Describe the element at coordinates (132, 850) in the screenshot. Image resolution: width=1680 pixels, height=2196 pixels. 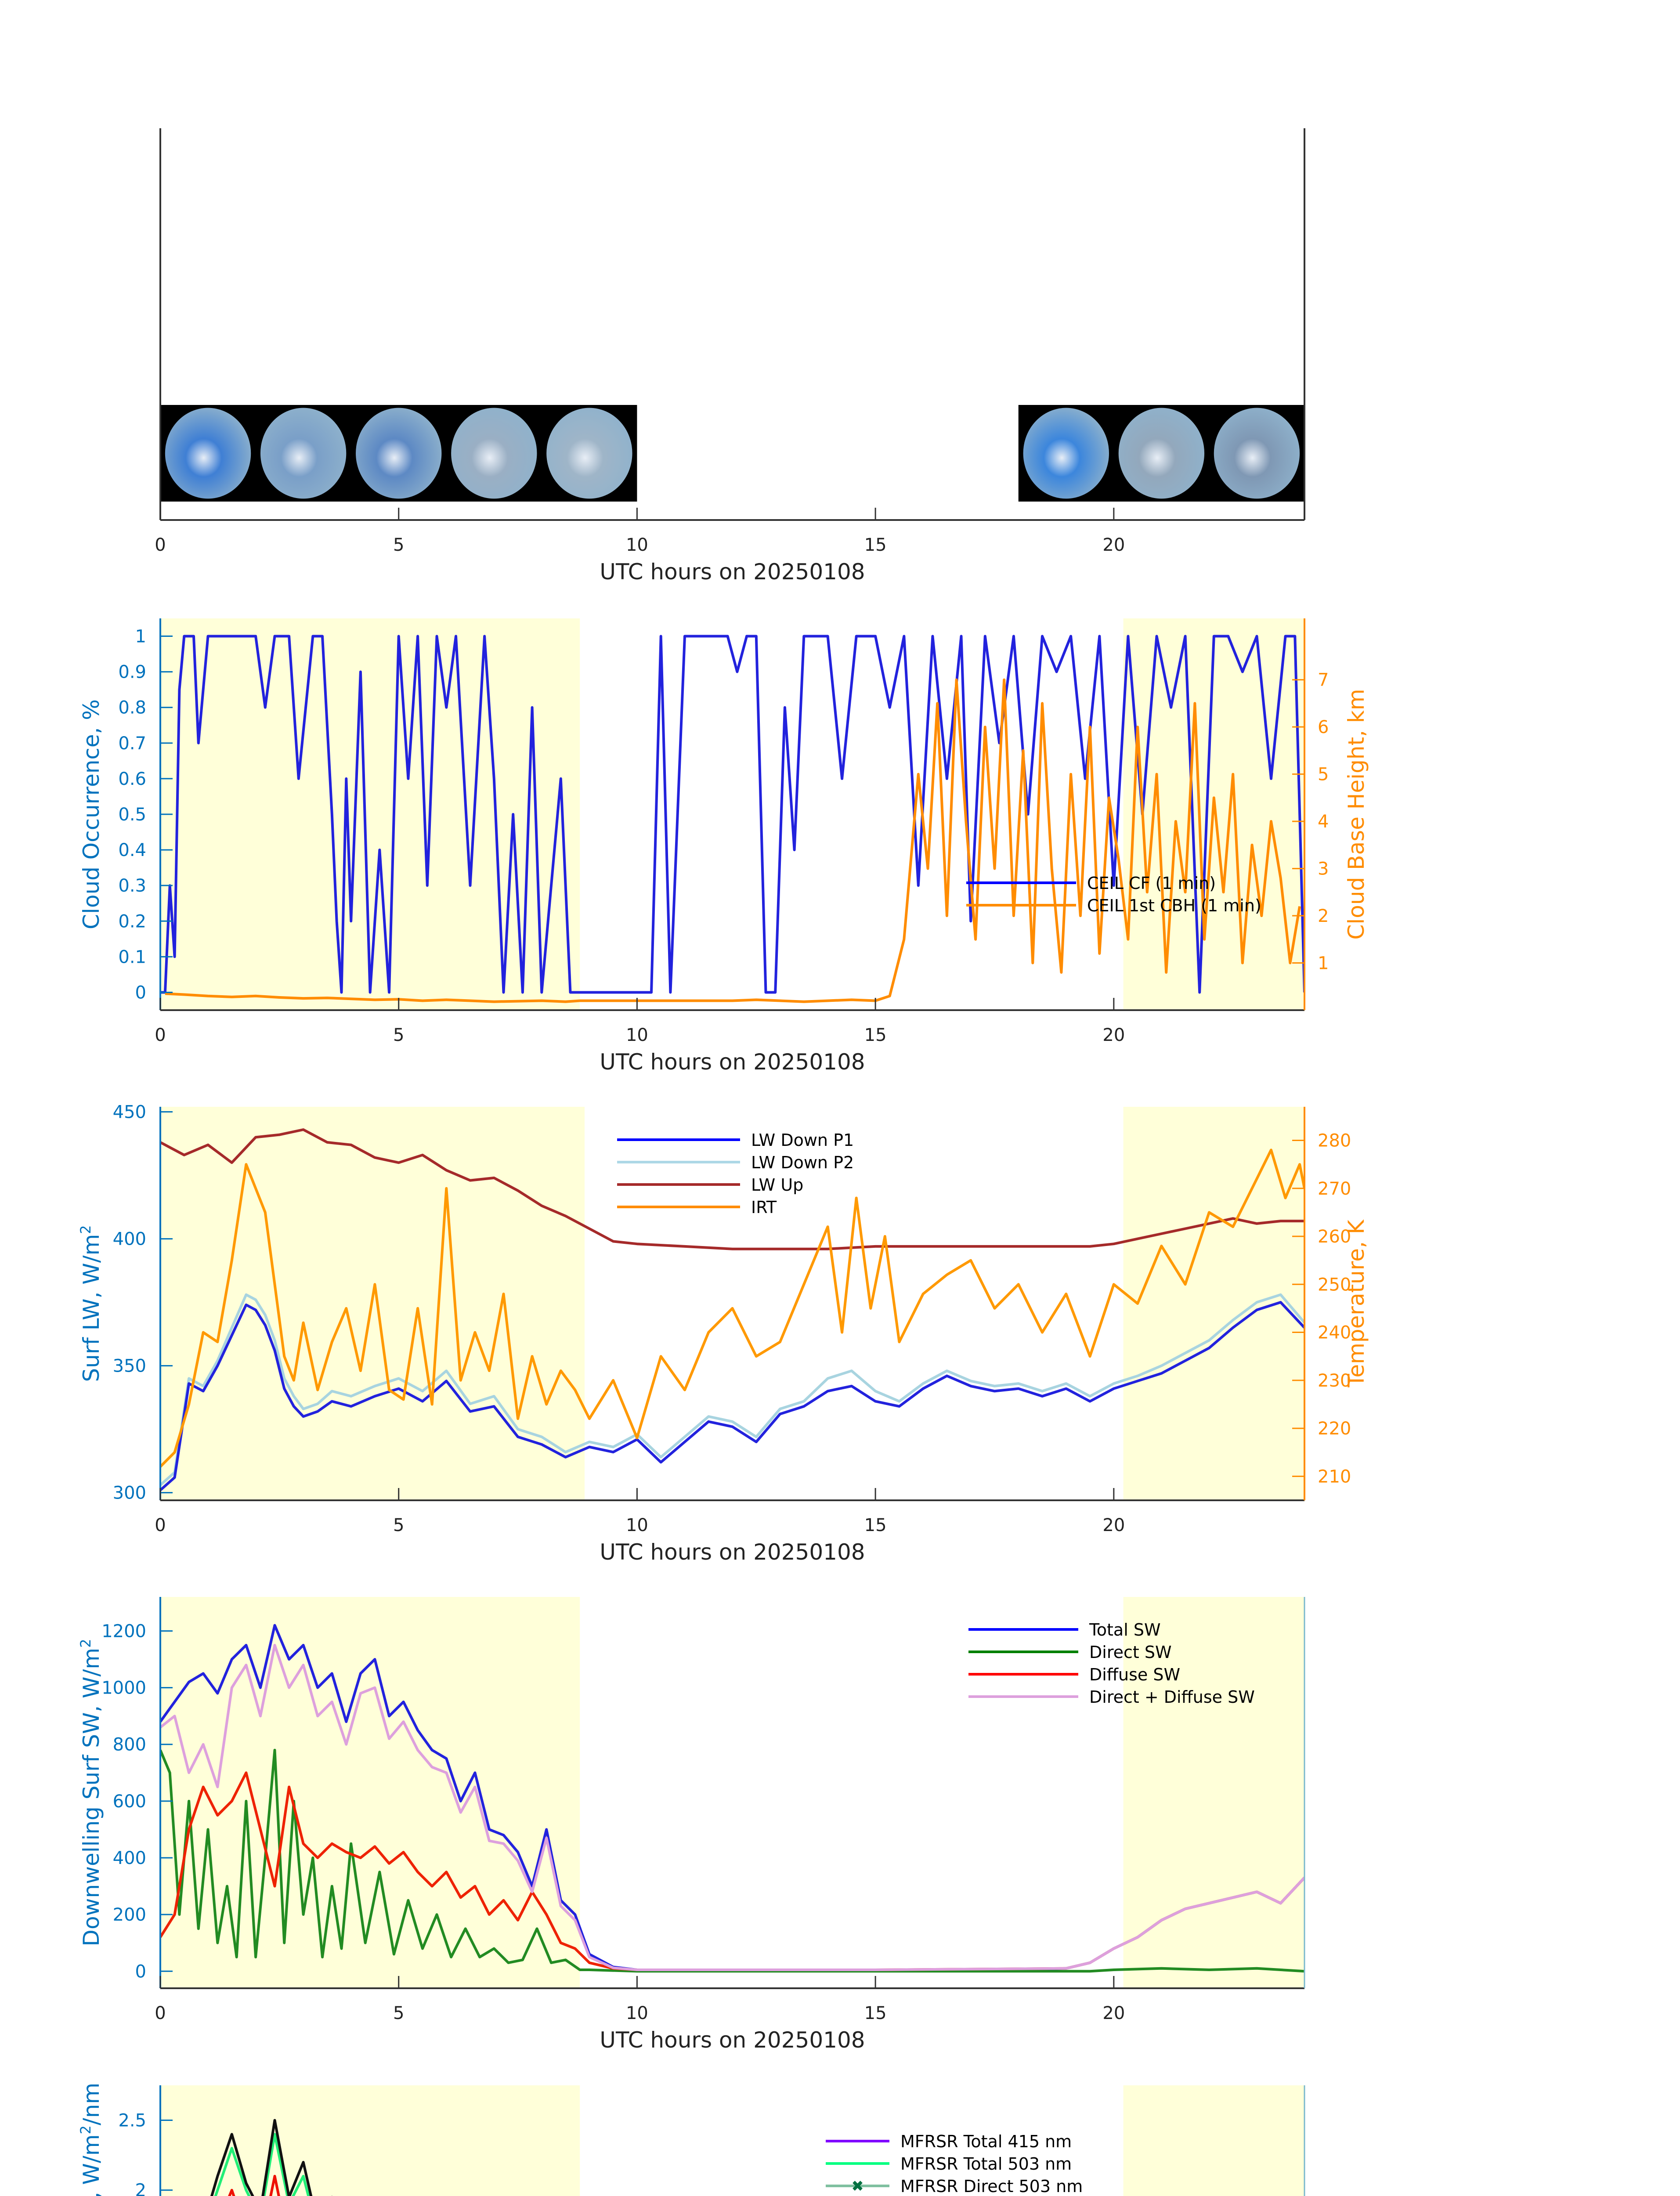
I see `y-tick-label: 0.4` at that location.